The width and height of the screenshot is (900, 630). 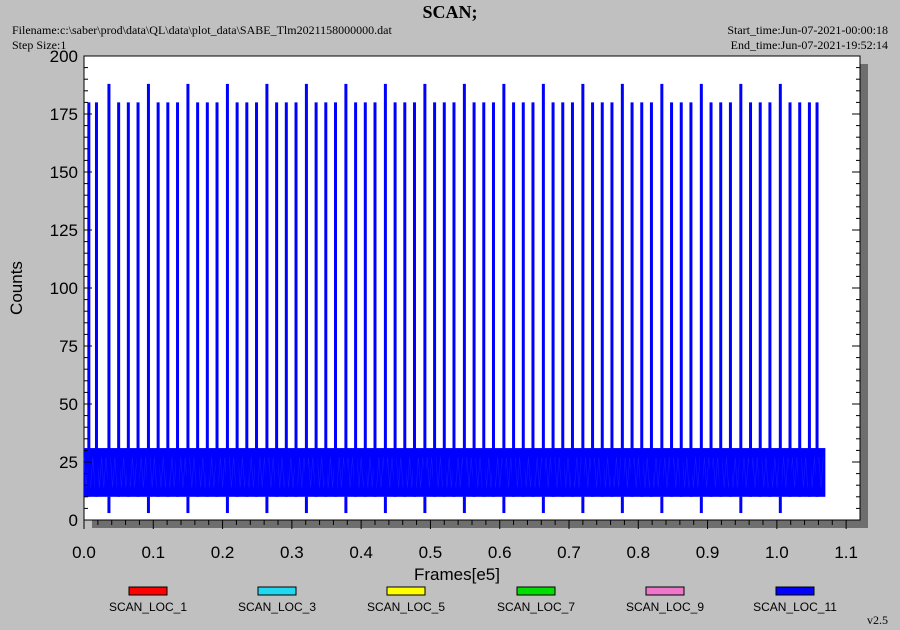 I want to click on x-tick-label: 0.6, so click(x=500, y=552).